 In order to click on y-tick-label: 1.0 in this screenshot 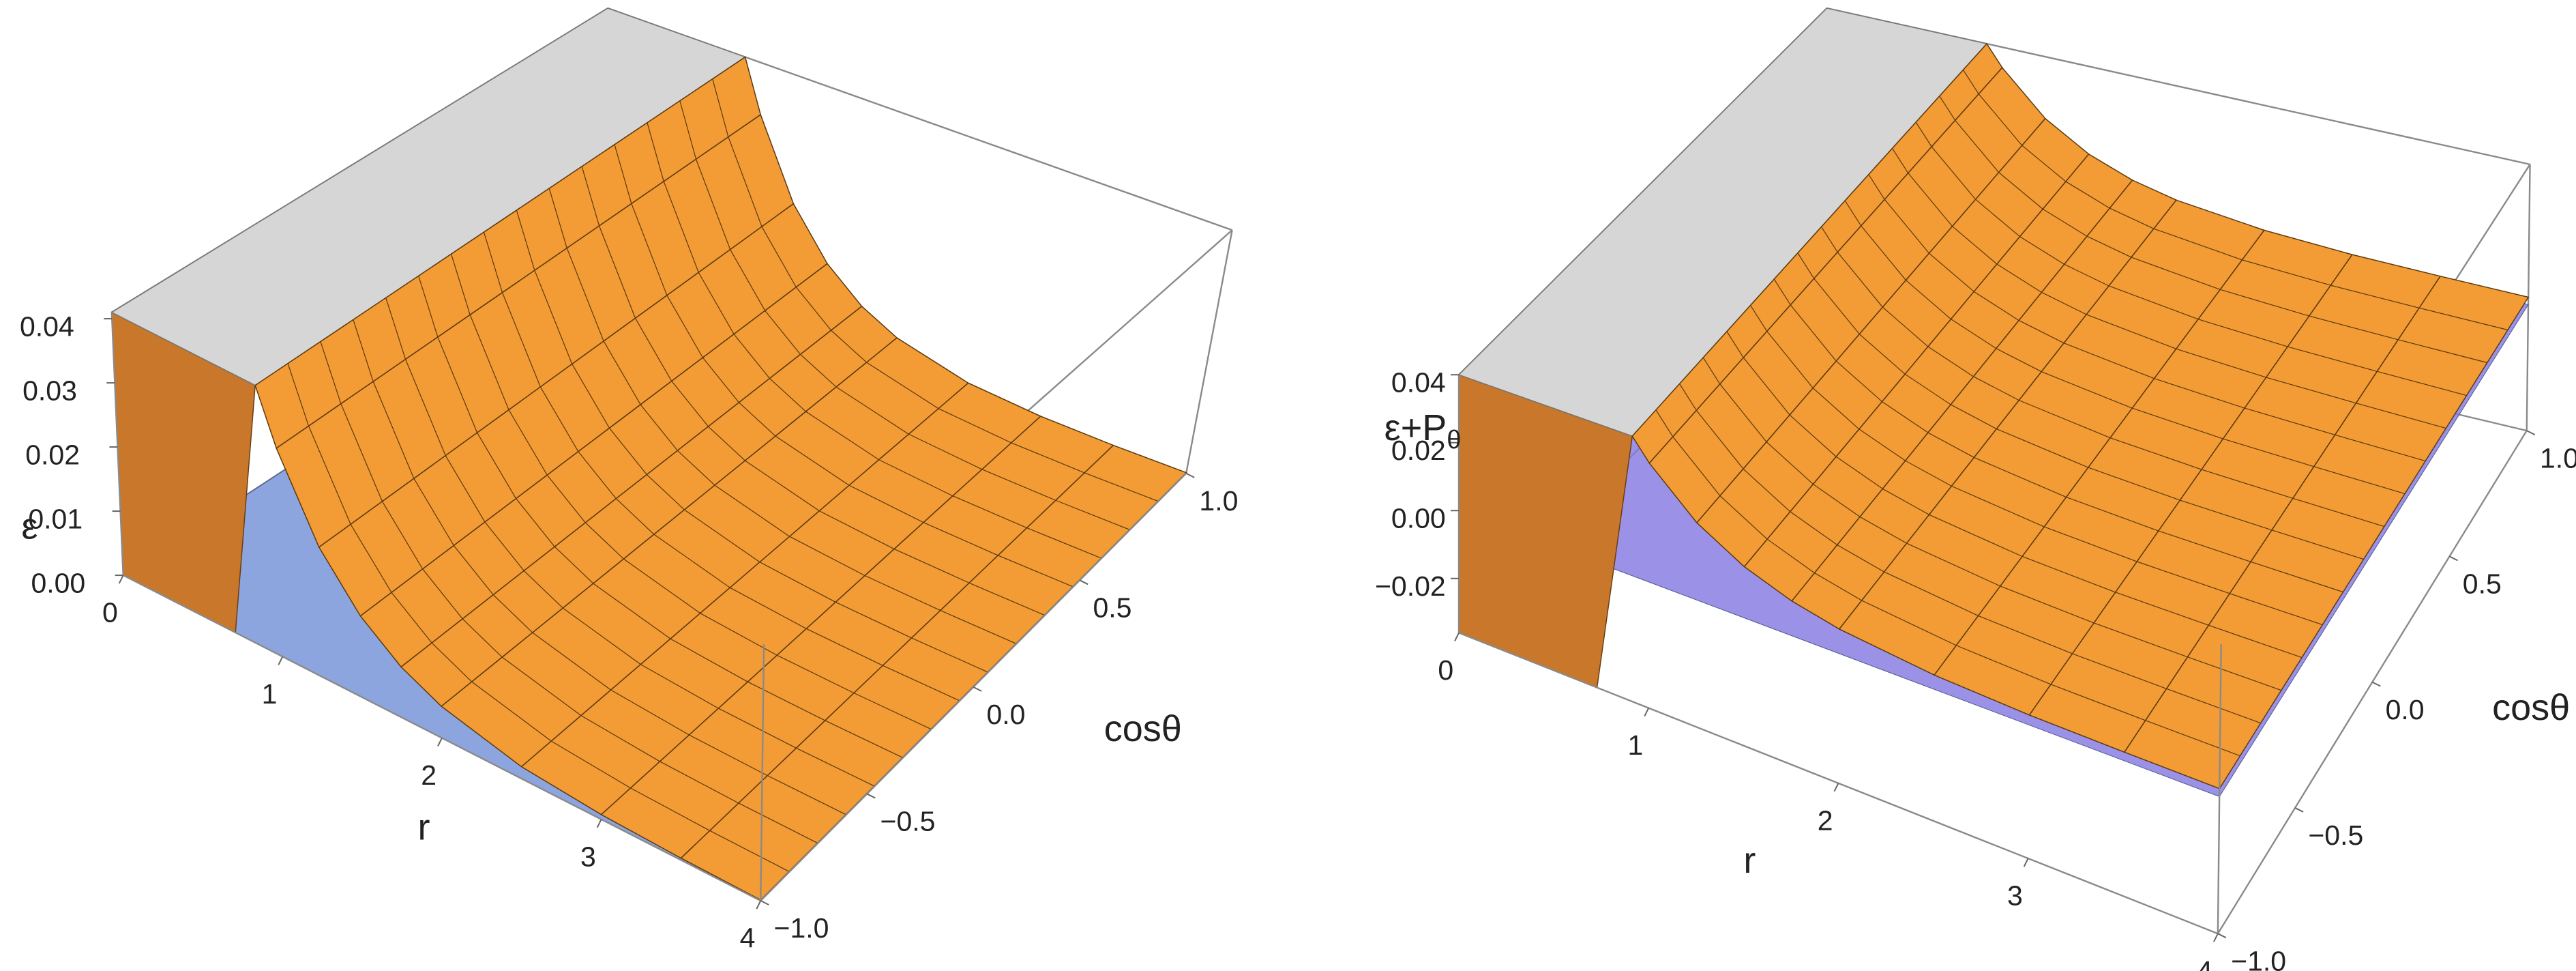, I will do `click(2558, 458)`.